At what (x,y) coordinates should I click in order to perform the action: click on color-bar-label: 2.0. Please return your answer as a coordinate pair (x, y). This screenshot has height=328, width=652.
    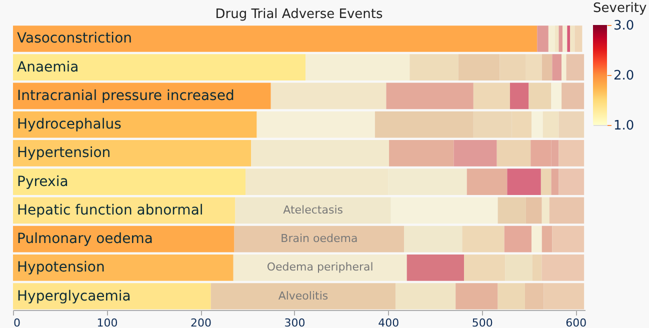
    Looking at the image, I should click on (624, 76).